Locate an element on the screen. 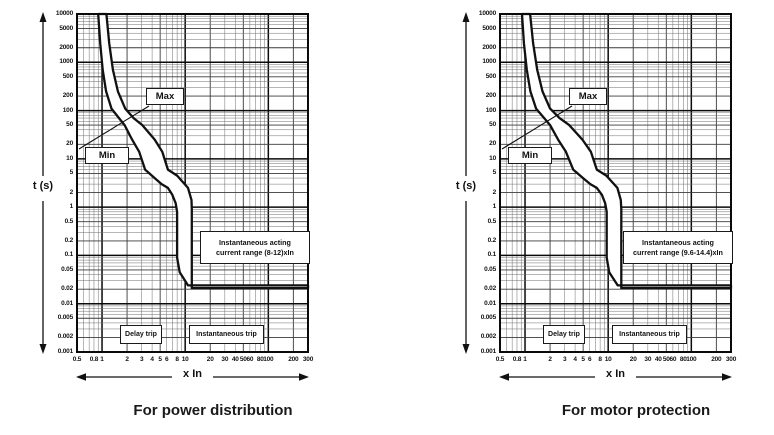 The width and height of the screenshot is (774, 435). instantaneous-trip-region-label-text: Instantaneous trip is located at coordinates (226, 334).